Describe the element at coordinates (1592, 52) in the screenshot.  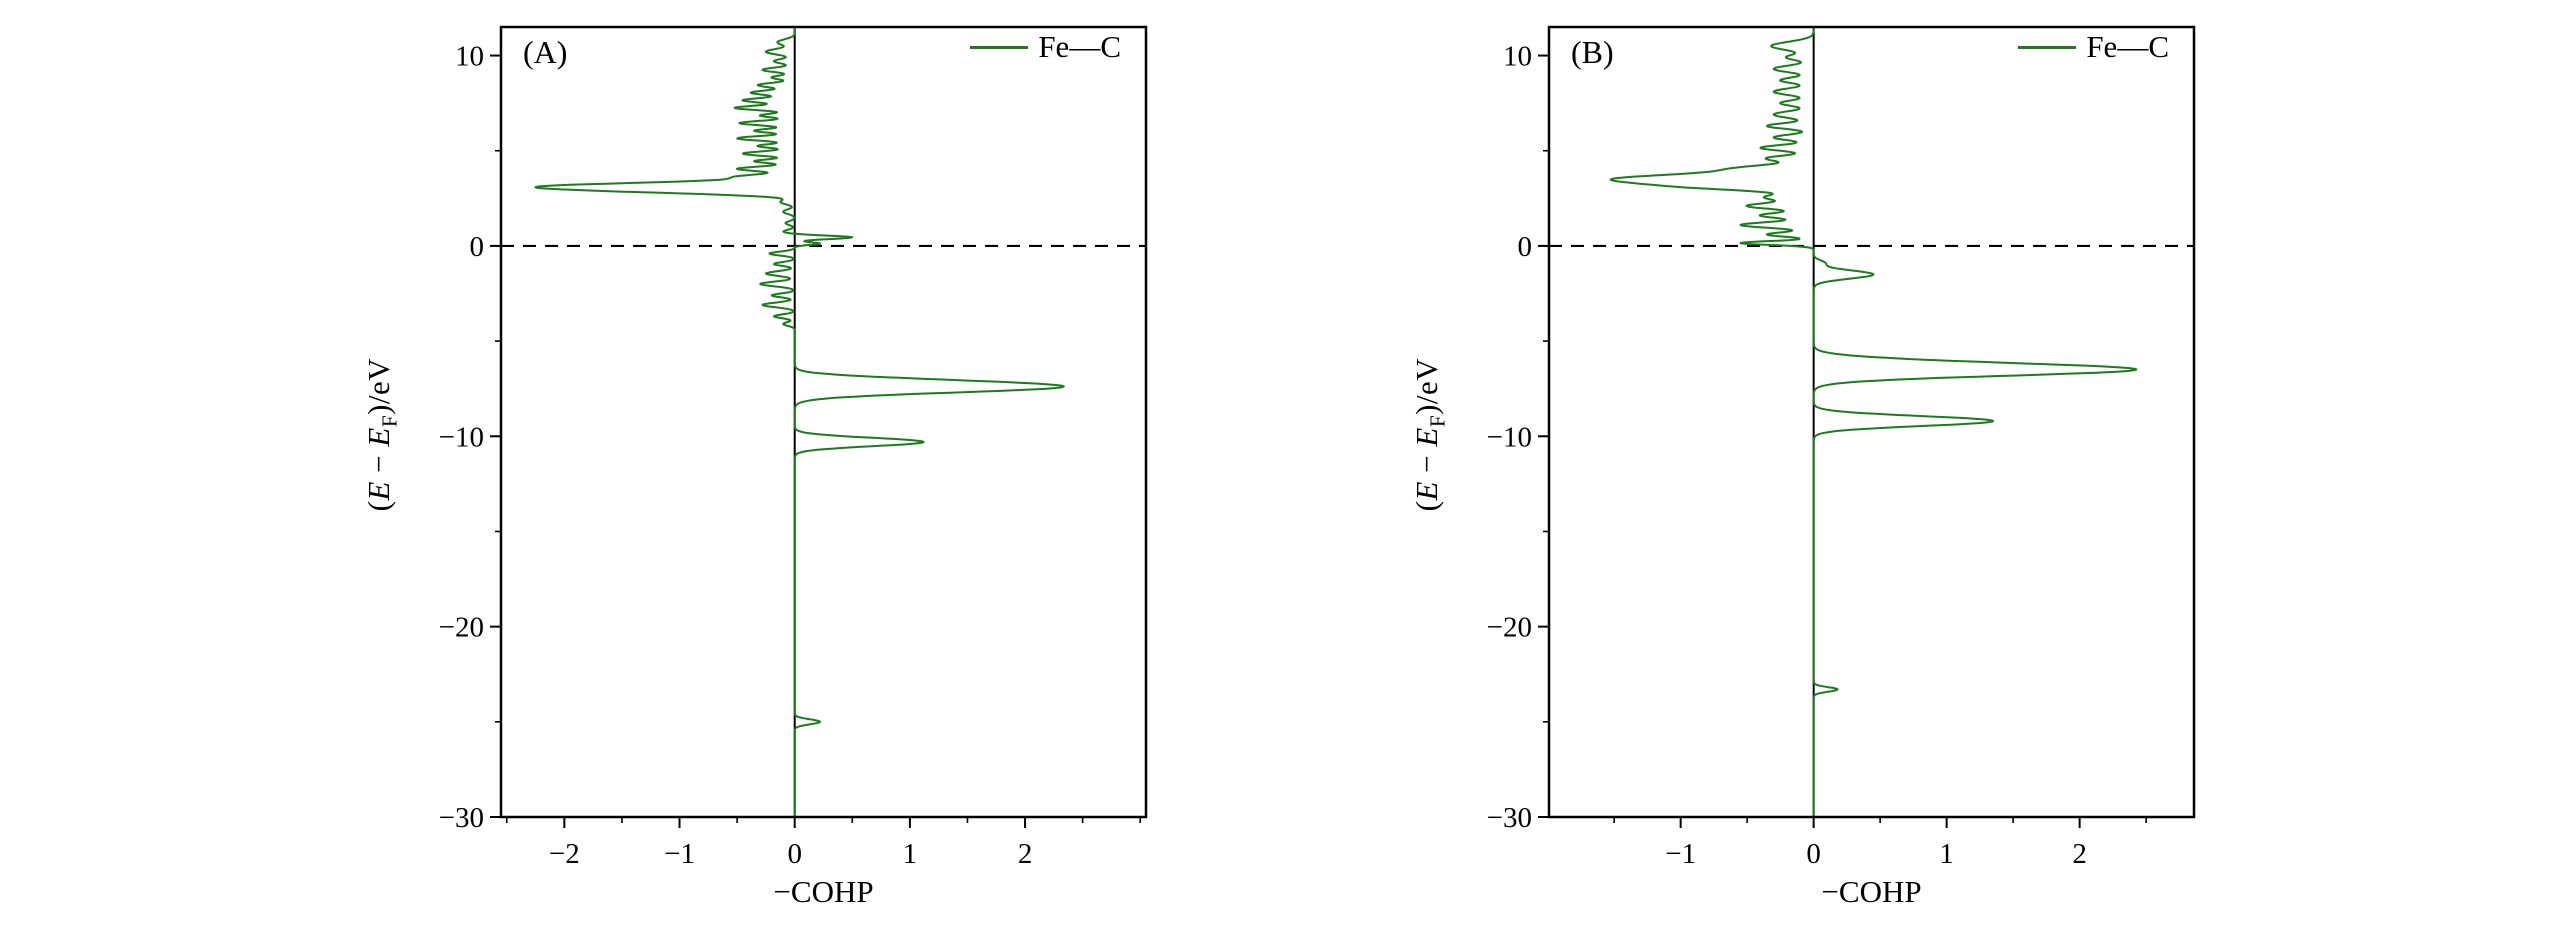
I see `panel-label: (B)` at that location.